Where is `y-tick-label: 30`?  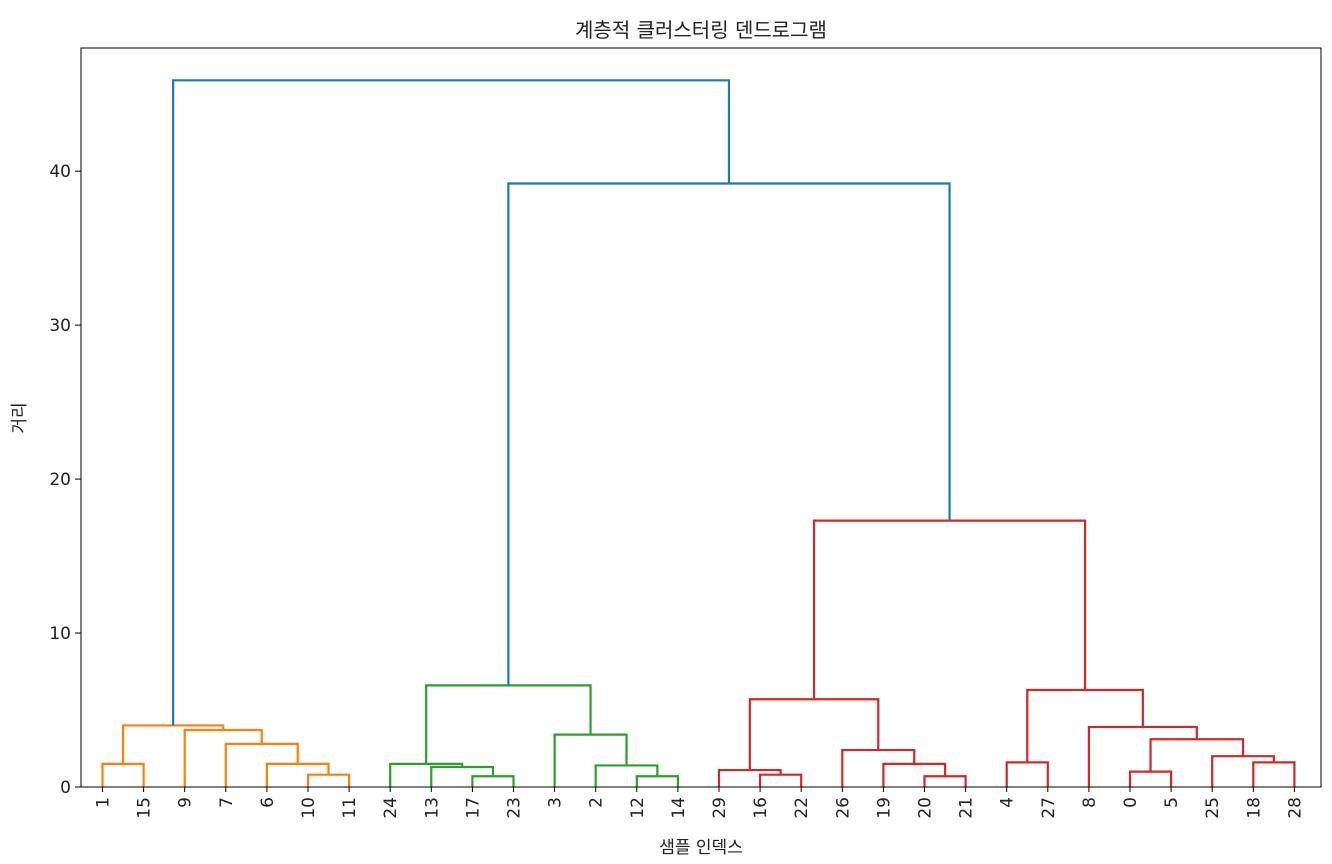 y-tick-label: 30 is located at coordinates (60, 326).